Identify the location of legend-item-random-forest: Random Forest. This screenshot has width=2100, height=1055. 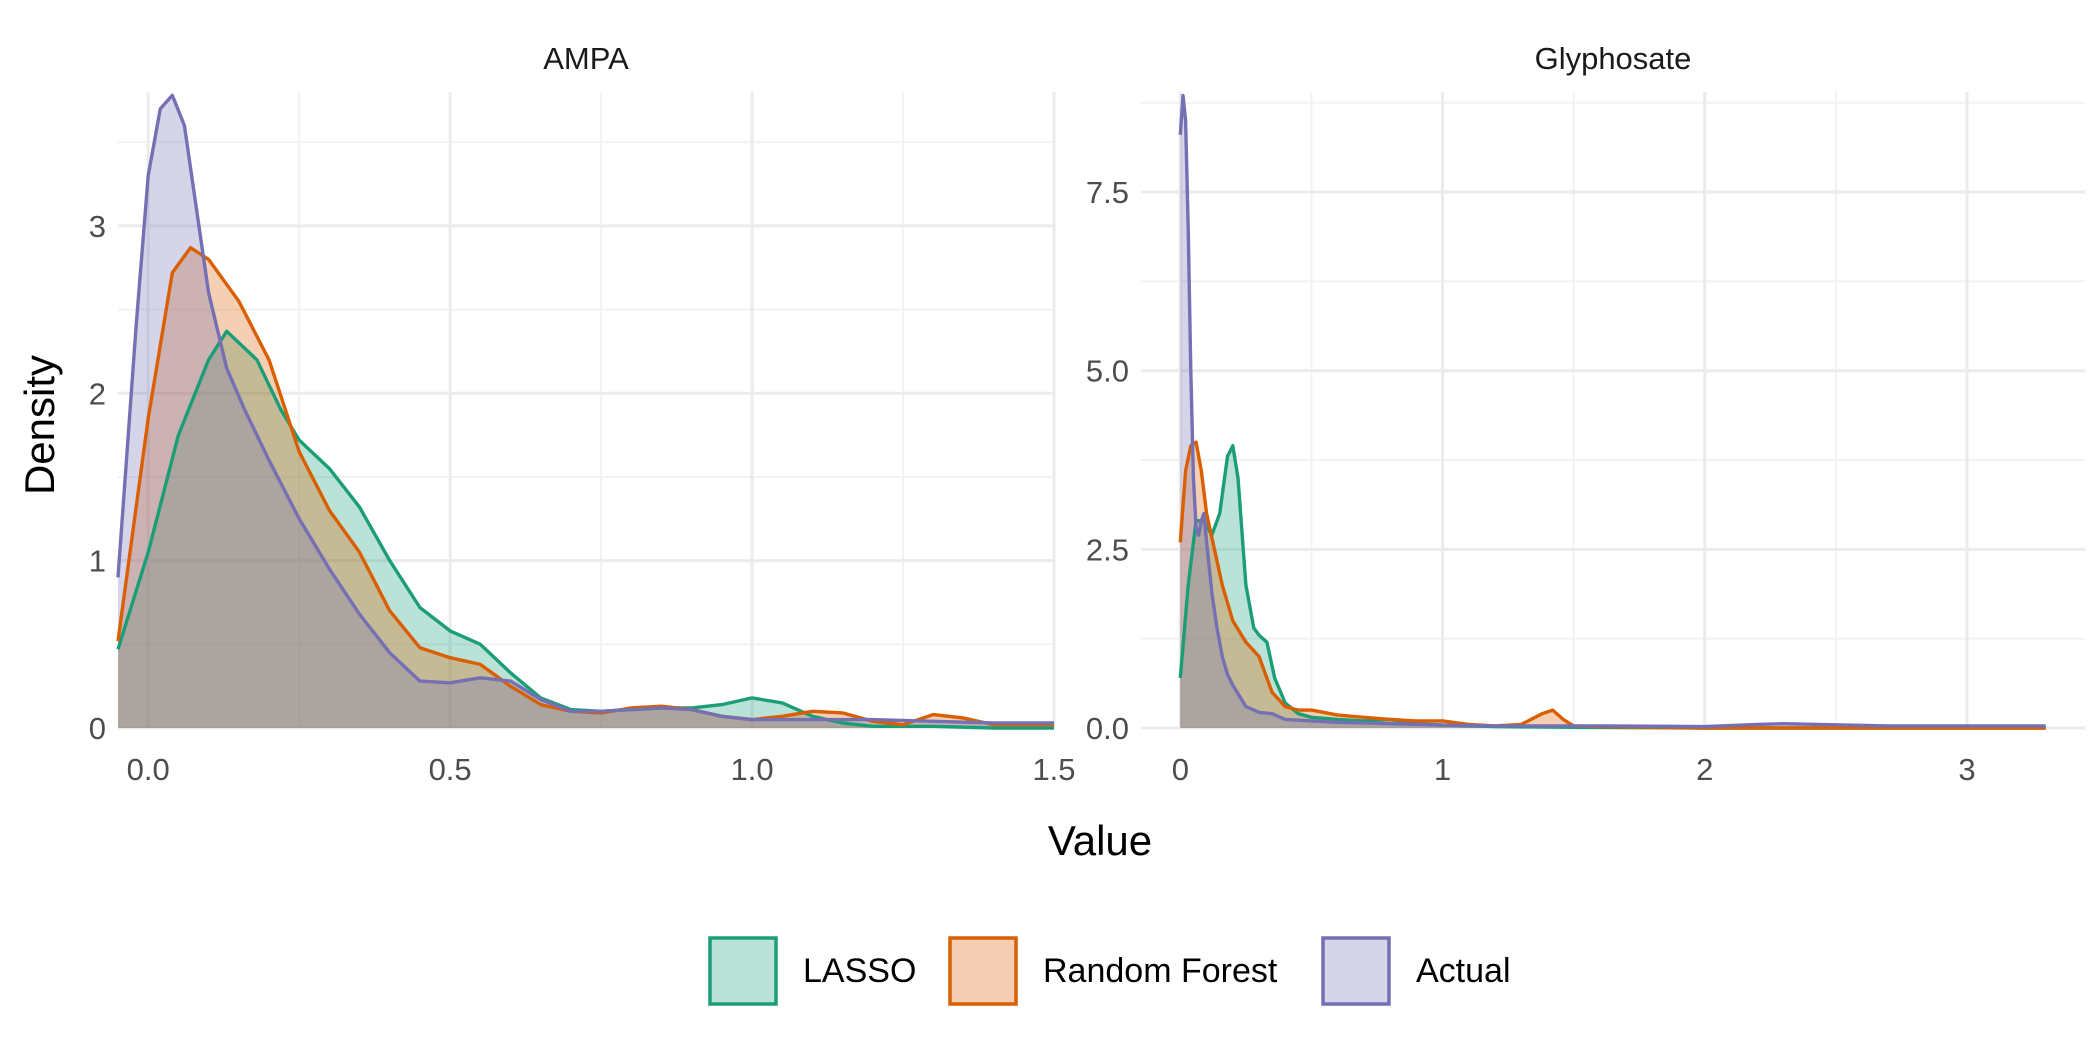
(1113, 971).